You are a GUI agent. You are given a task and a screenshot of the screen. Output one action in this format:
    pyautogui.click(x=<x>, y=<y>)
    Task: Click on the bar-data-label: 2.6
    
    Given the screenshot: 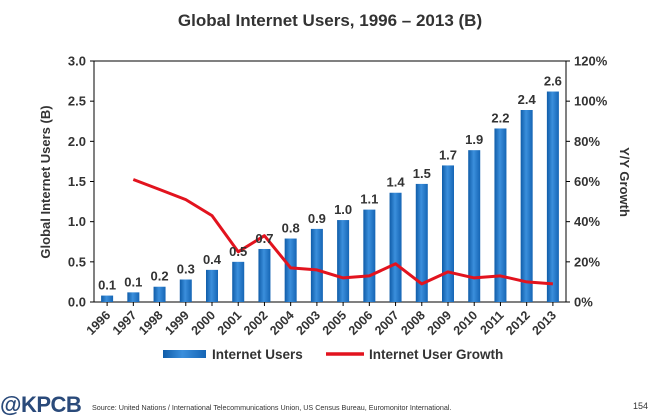 What is the action you would take?
    pyautogui.click(x=553, y=81)
    